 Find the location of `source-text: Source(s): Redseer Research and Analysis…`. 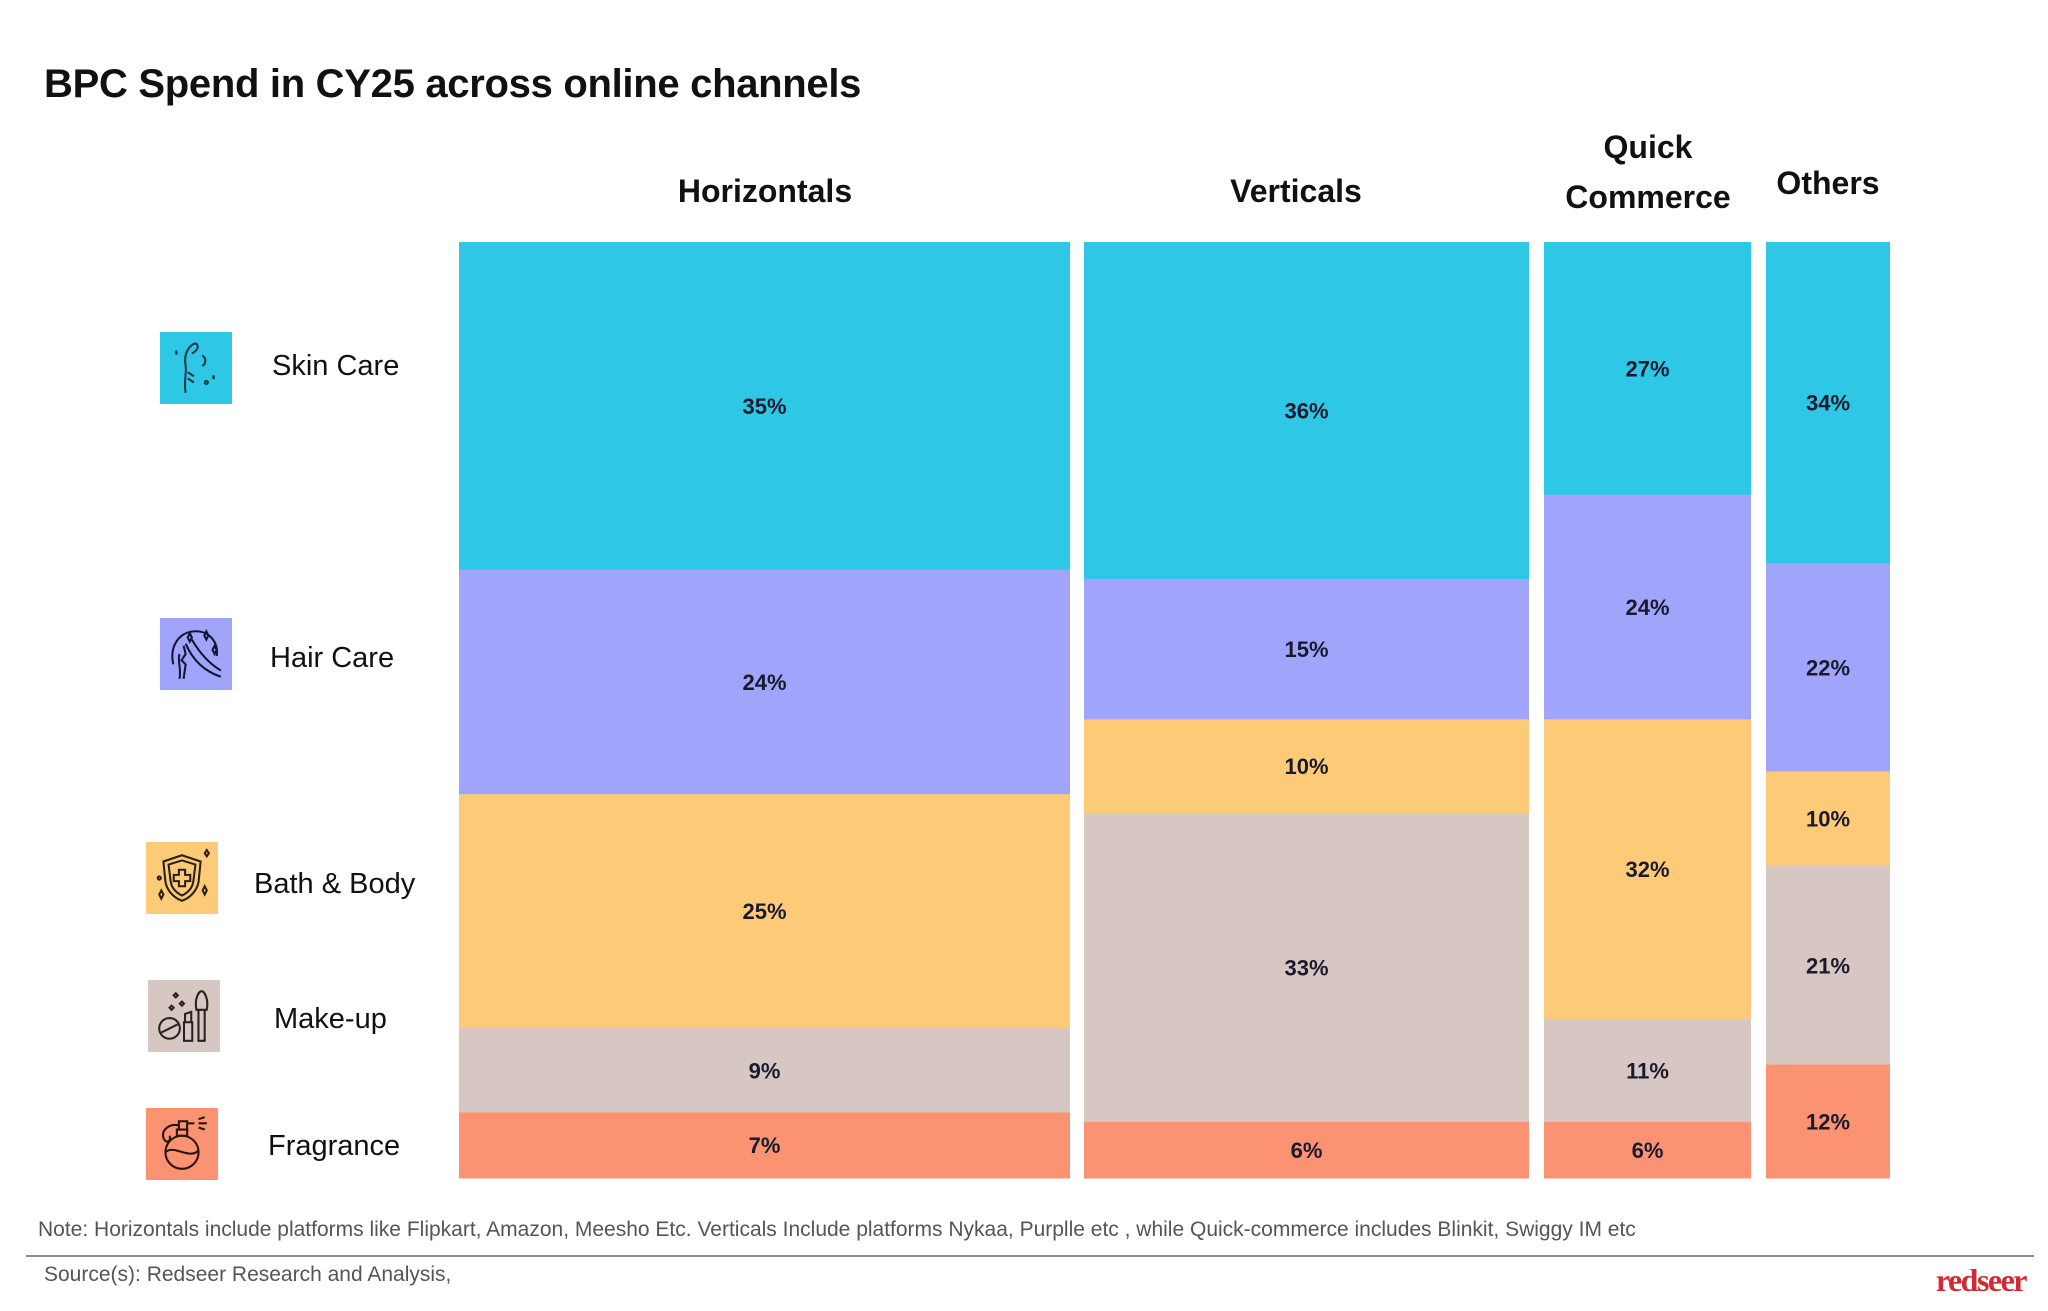

source-text: Source(s): Redseer Research and Analysis… is located at coordinates (248, 1274).